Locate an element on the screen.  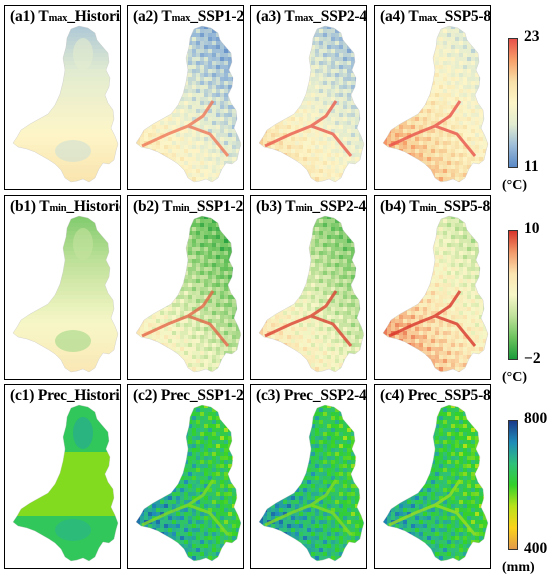
colorbar-unit: (mm) is located at coordinates (518, 567).